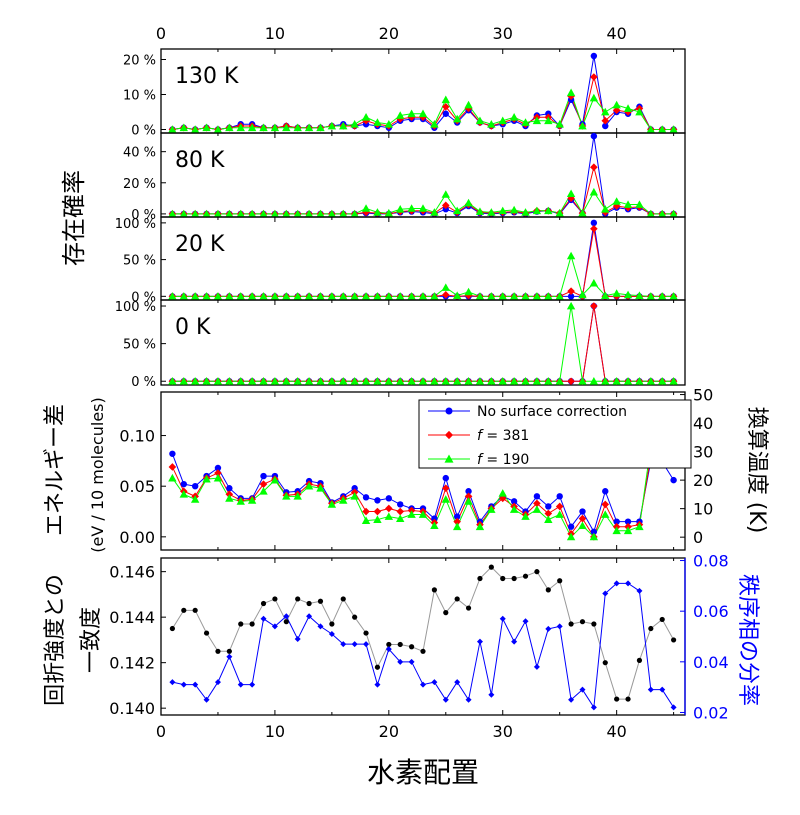 Image resolution: width=800 pixels, height=815 pixels. What do you see at coordinates (389, 33) in the screenshot?
I see `x-tick-label: 20` at bounding box center [389, 33].